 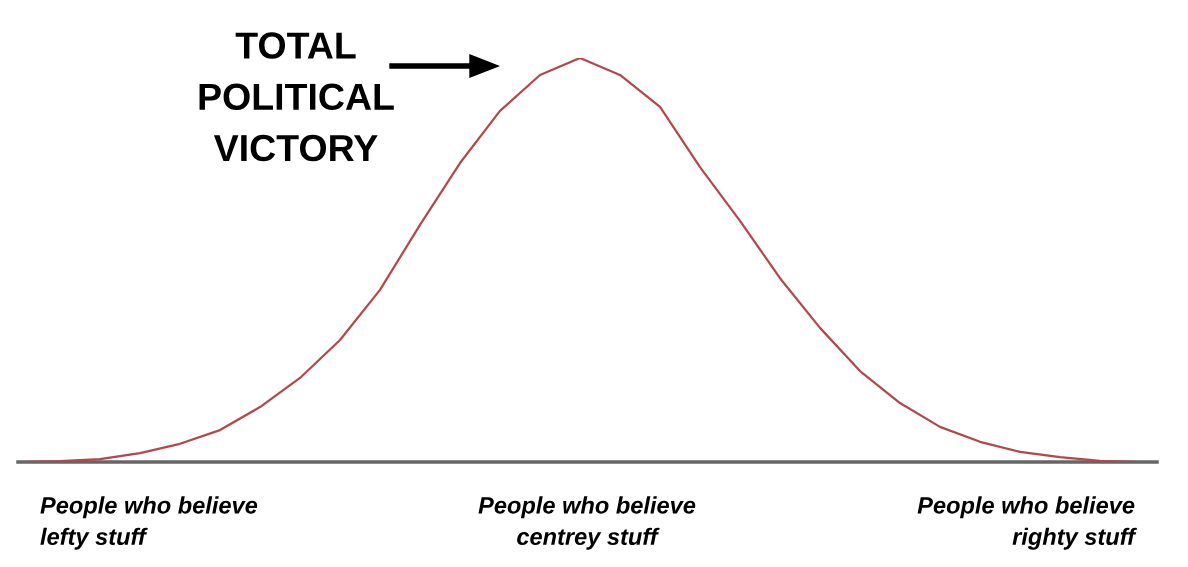 I want to click on text: People who believe righty stuff, so click(x=1027, y=523).